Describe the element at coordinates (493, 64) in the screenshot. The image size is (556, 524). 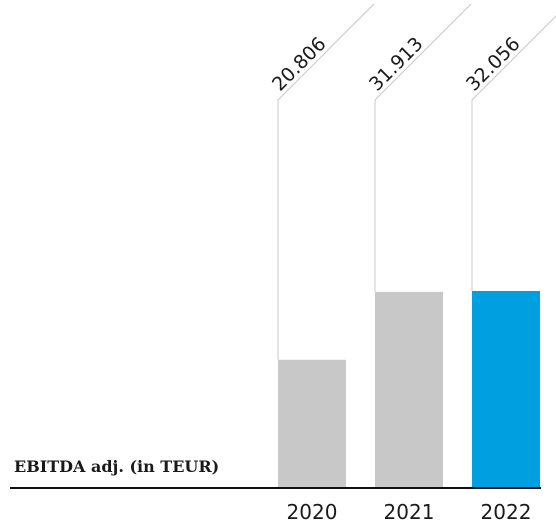
I see `value-label: 32.056` at that location.